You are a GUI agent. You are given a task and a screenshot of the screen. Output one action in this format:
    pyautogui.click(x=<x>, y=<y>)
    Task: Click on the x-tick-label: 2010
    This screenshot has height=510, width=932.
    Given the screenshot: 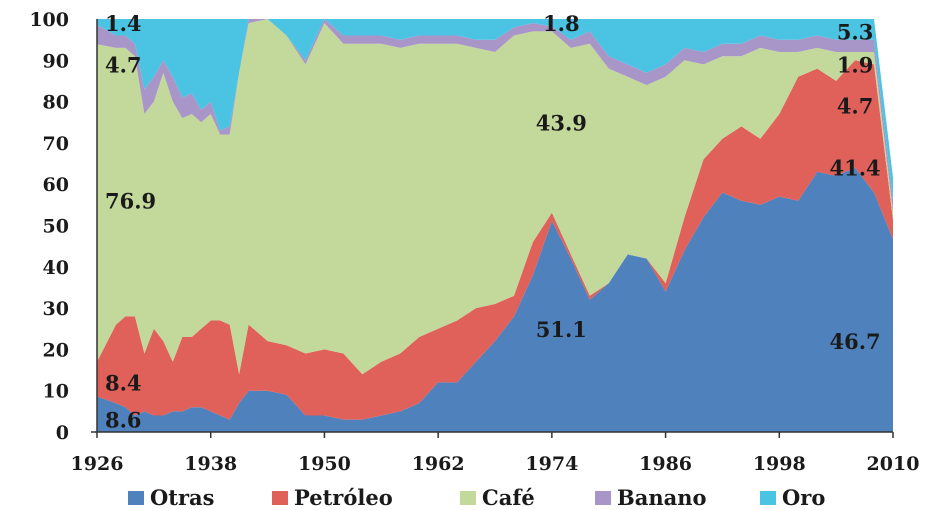 What is the action you would take?
    pyautogui.click(x=893, y=464)
    